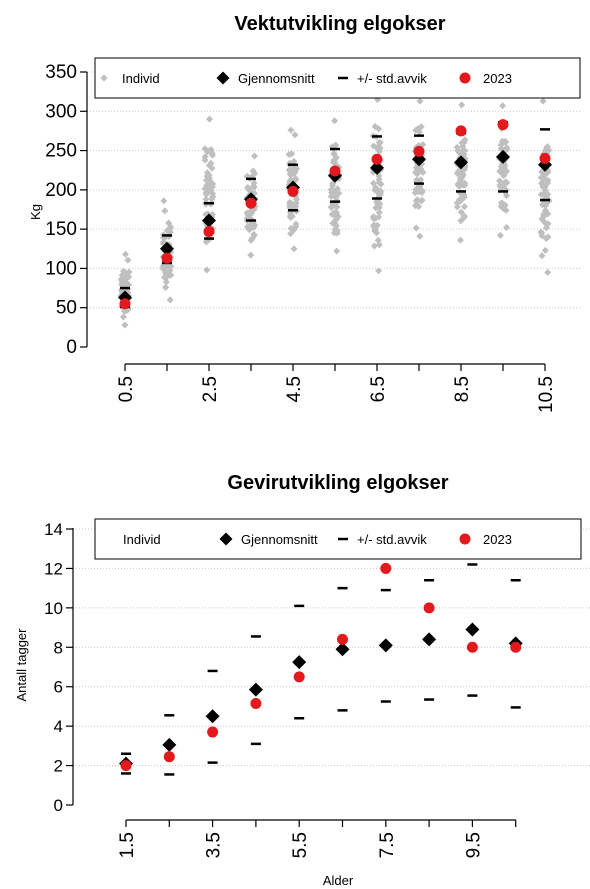 The image size is (590, 889). What do you see at coordinates (61, 229) in the screenshot?
I see `y-tick-label: 150` at bounding box center [61, 229].